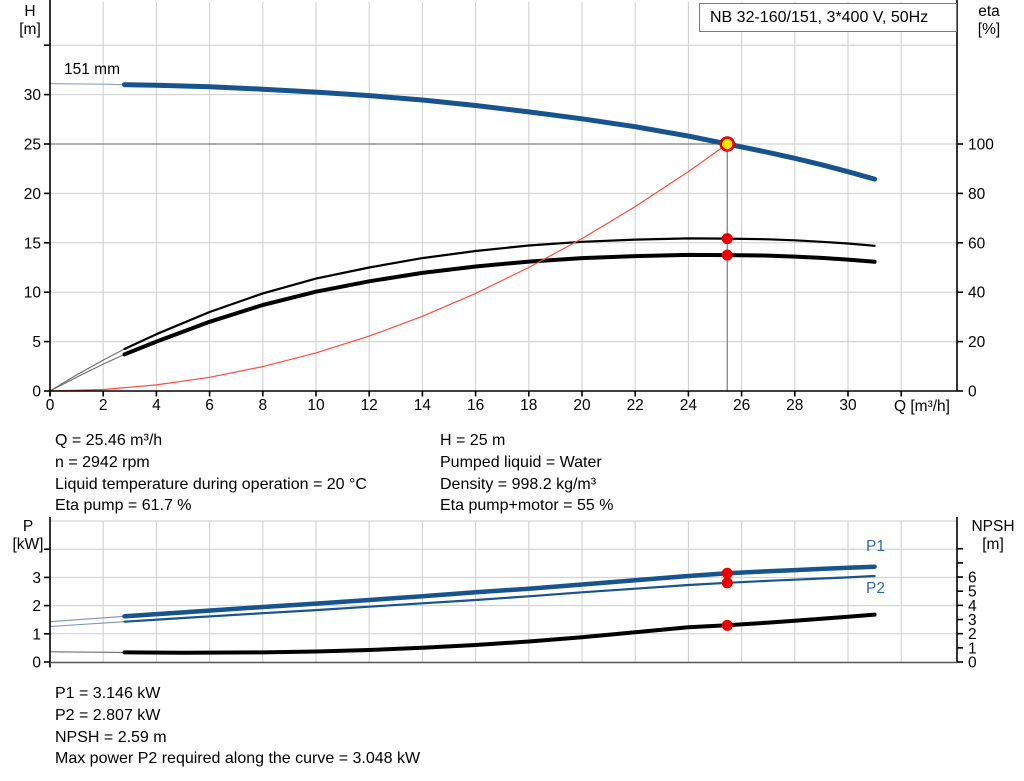 This screenshot has height=781, width=1024. Describe the element at coordinates (527, 506) in the screenshot. I see `eta-pump-motor-value: Eta pump+motor = 55 %` at that location.